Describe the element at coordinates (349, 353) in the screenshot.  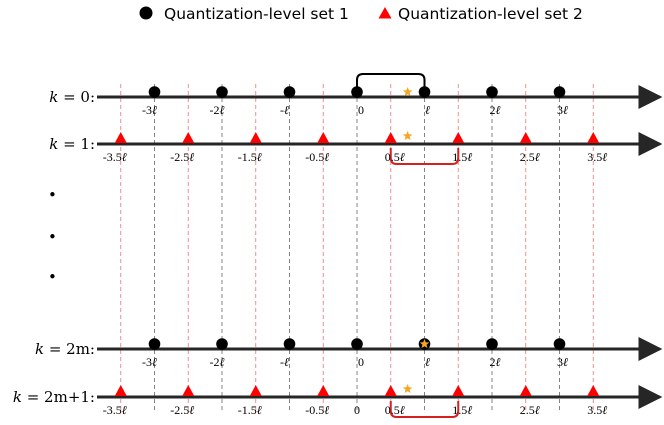
I see `row-2: k = 2m: -3ℓ -2ℓ -ℓ 0 ℓ 2ℓ 3ℓ` at that location.